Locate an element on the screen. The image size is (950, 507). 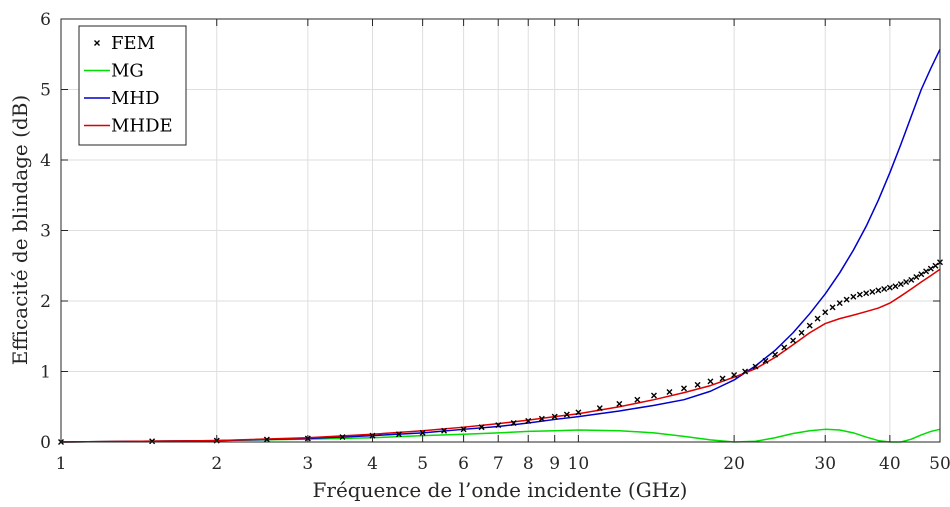
y-tick-label: 2 is located at coordinates (45, 302).